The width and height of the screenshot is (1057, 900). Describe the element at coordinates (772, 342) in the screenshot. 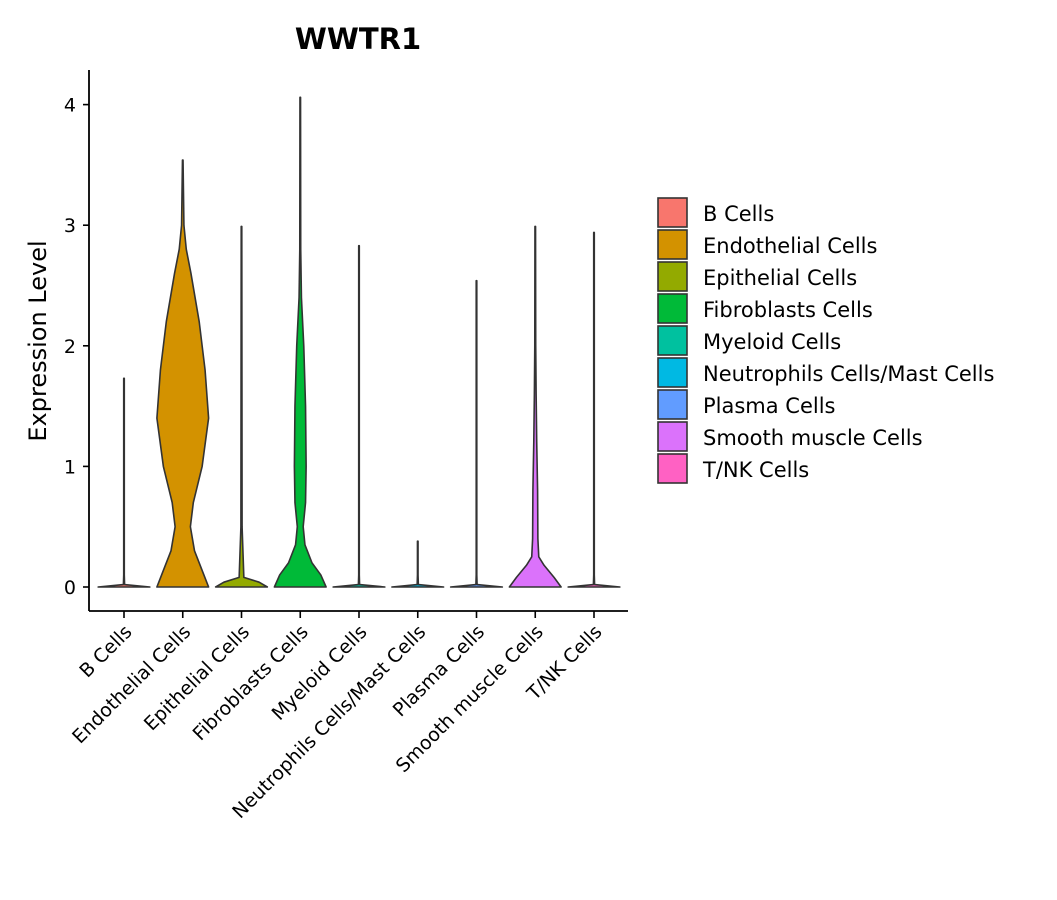

I see `legend-label: Myeloid Cells` at that location.